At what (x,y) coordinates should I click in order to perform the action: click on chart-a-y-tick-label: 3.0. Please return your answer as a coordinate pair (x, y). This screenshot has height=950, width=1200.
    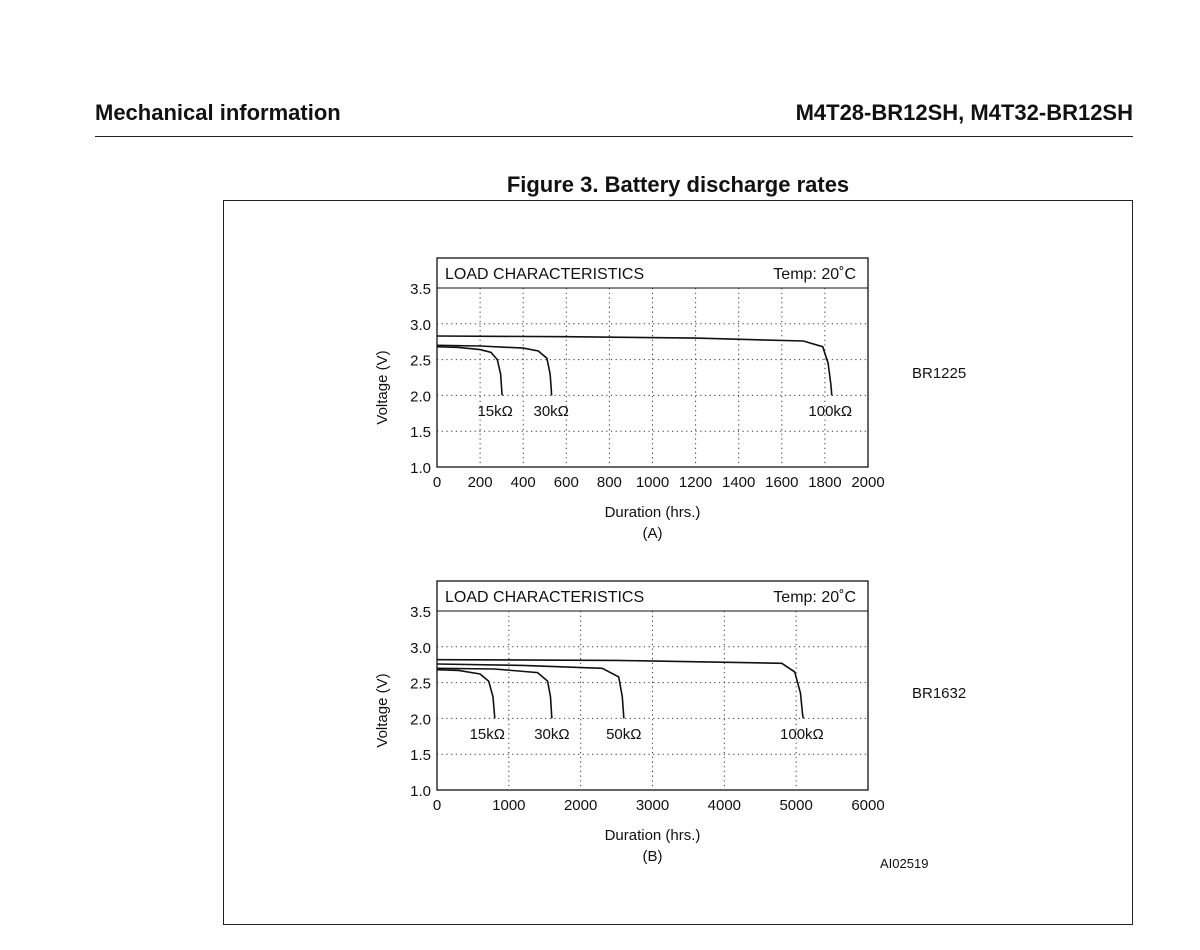
    Looking at the image, I should click on (420, 325).